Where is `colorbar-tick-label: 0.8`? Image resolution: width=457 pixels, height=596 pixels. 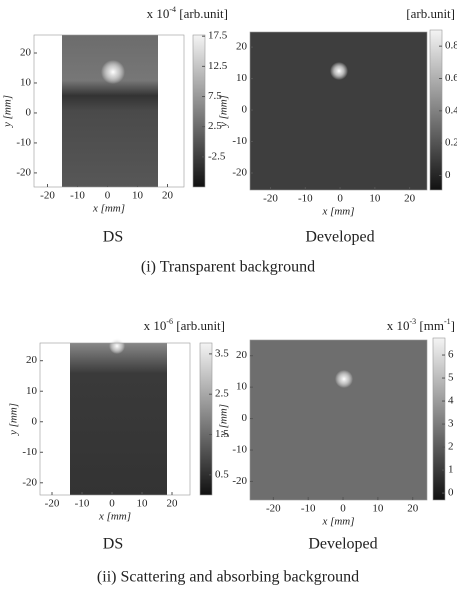 colorbar-tick-label: 0.8 is located at coordinates (451, 46).